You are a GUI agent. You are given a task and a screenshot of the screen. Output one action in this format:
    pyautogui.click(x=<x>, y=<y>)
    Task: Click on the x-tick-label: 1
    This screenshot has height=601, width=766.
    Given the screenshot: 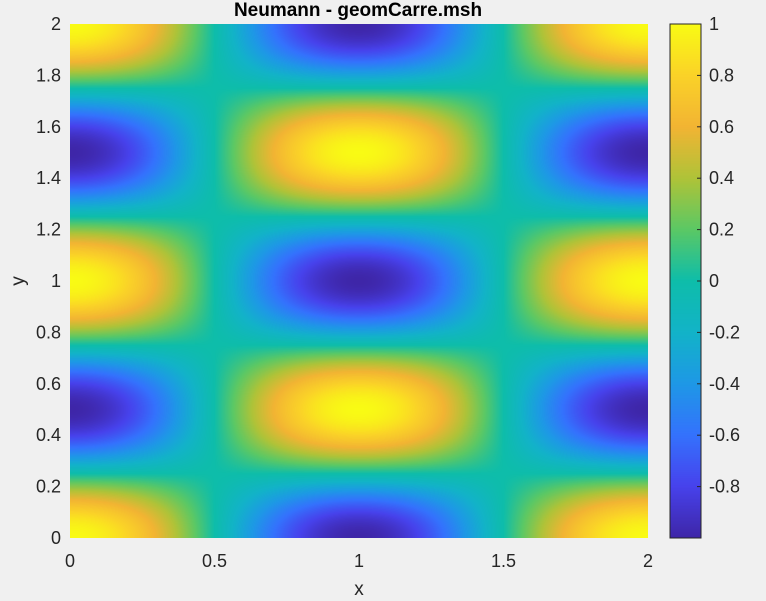 What is the action you would take?
    pyautogui.click(x=359, y=561)
    